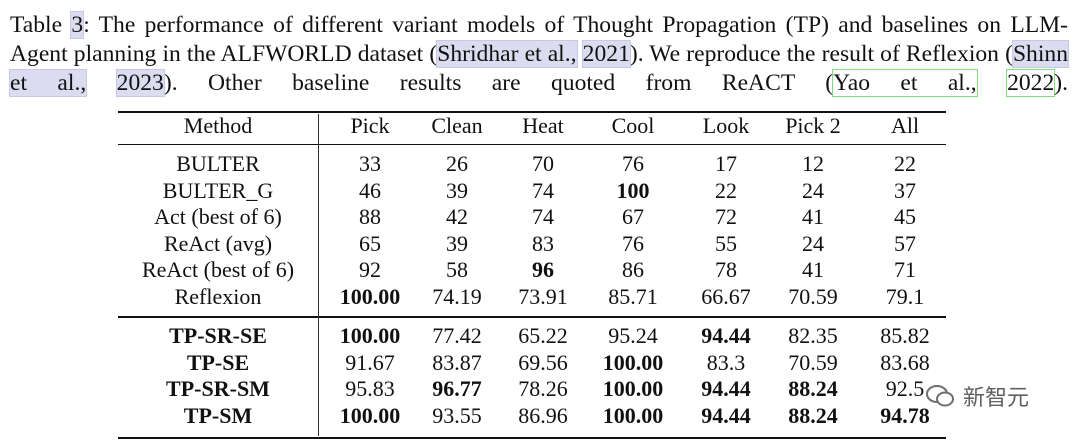 The height and width of the screenshot is (446, 1080). Describe the element at coordinates (905, 388) in the screenshot. I see `value-cell: 92.5` at that location.